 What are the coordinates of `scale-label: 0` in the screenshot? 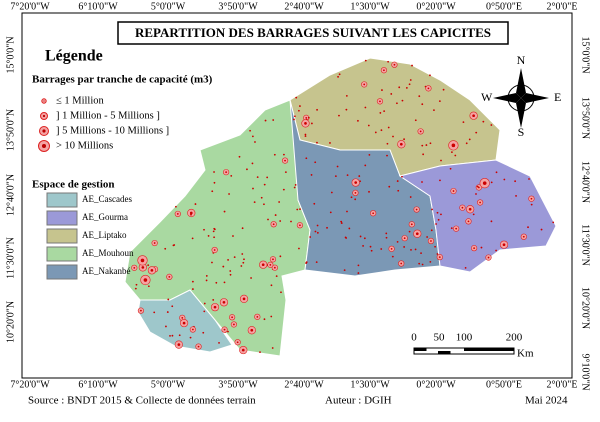 It's located at (414, 338).